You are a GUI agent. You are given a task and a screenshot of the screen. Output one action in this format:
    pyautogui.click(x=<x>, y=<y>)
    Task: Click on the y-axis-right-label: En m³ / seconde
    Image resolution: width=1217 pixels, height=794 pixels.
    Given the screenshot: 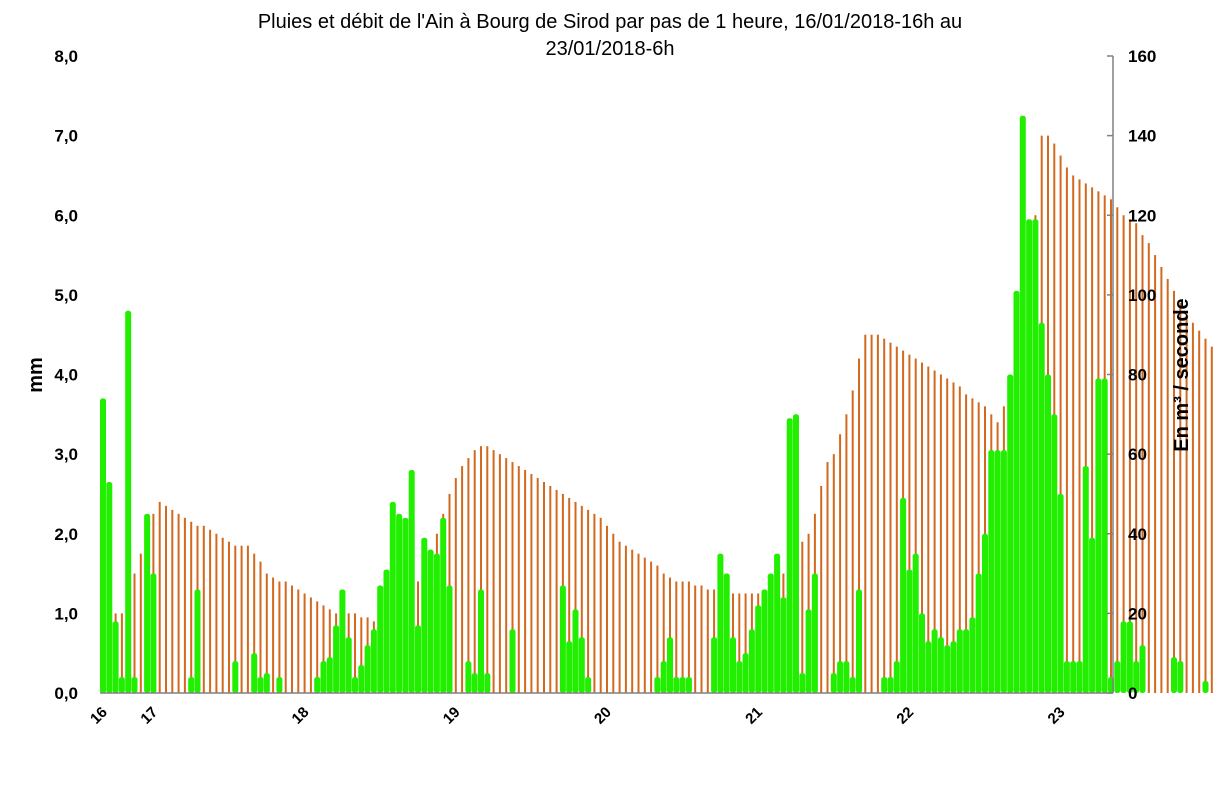 What is the action you would take?
    pyautogui.click(x=1182, y=374)
    